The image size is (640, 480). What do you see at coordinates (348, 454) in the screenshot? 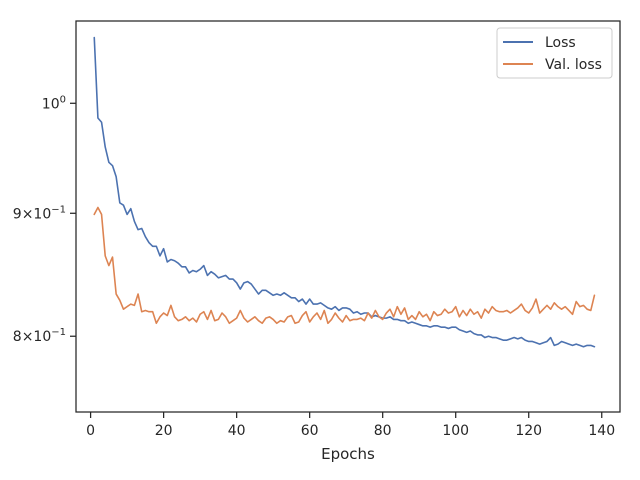
I see `x-axis-title: Epochs` at bounding box center [348, 454].